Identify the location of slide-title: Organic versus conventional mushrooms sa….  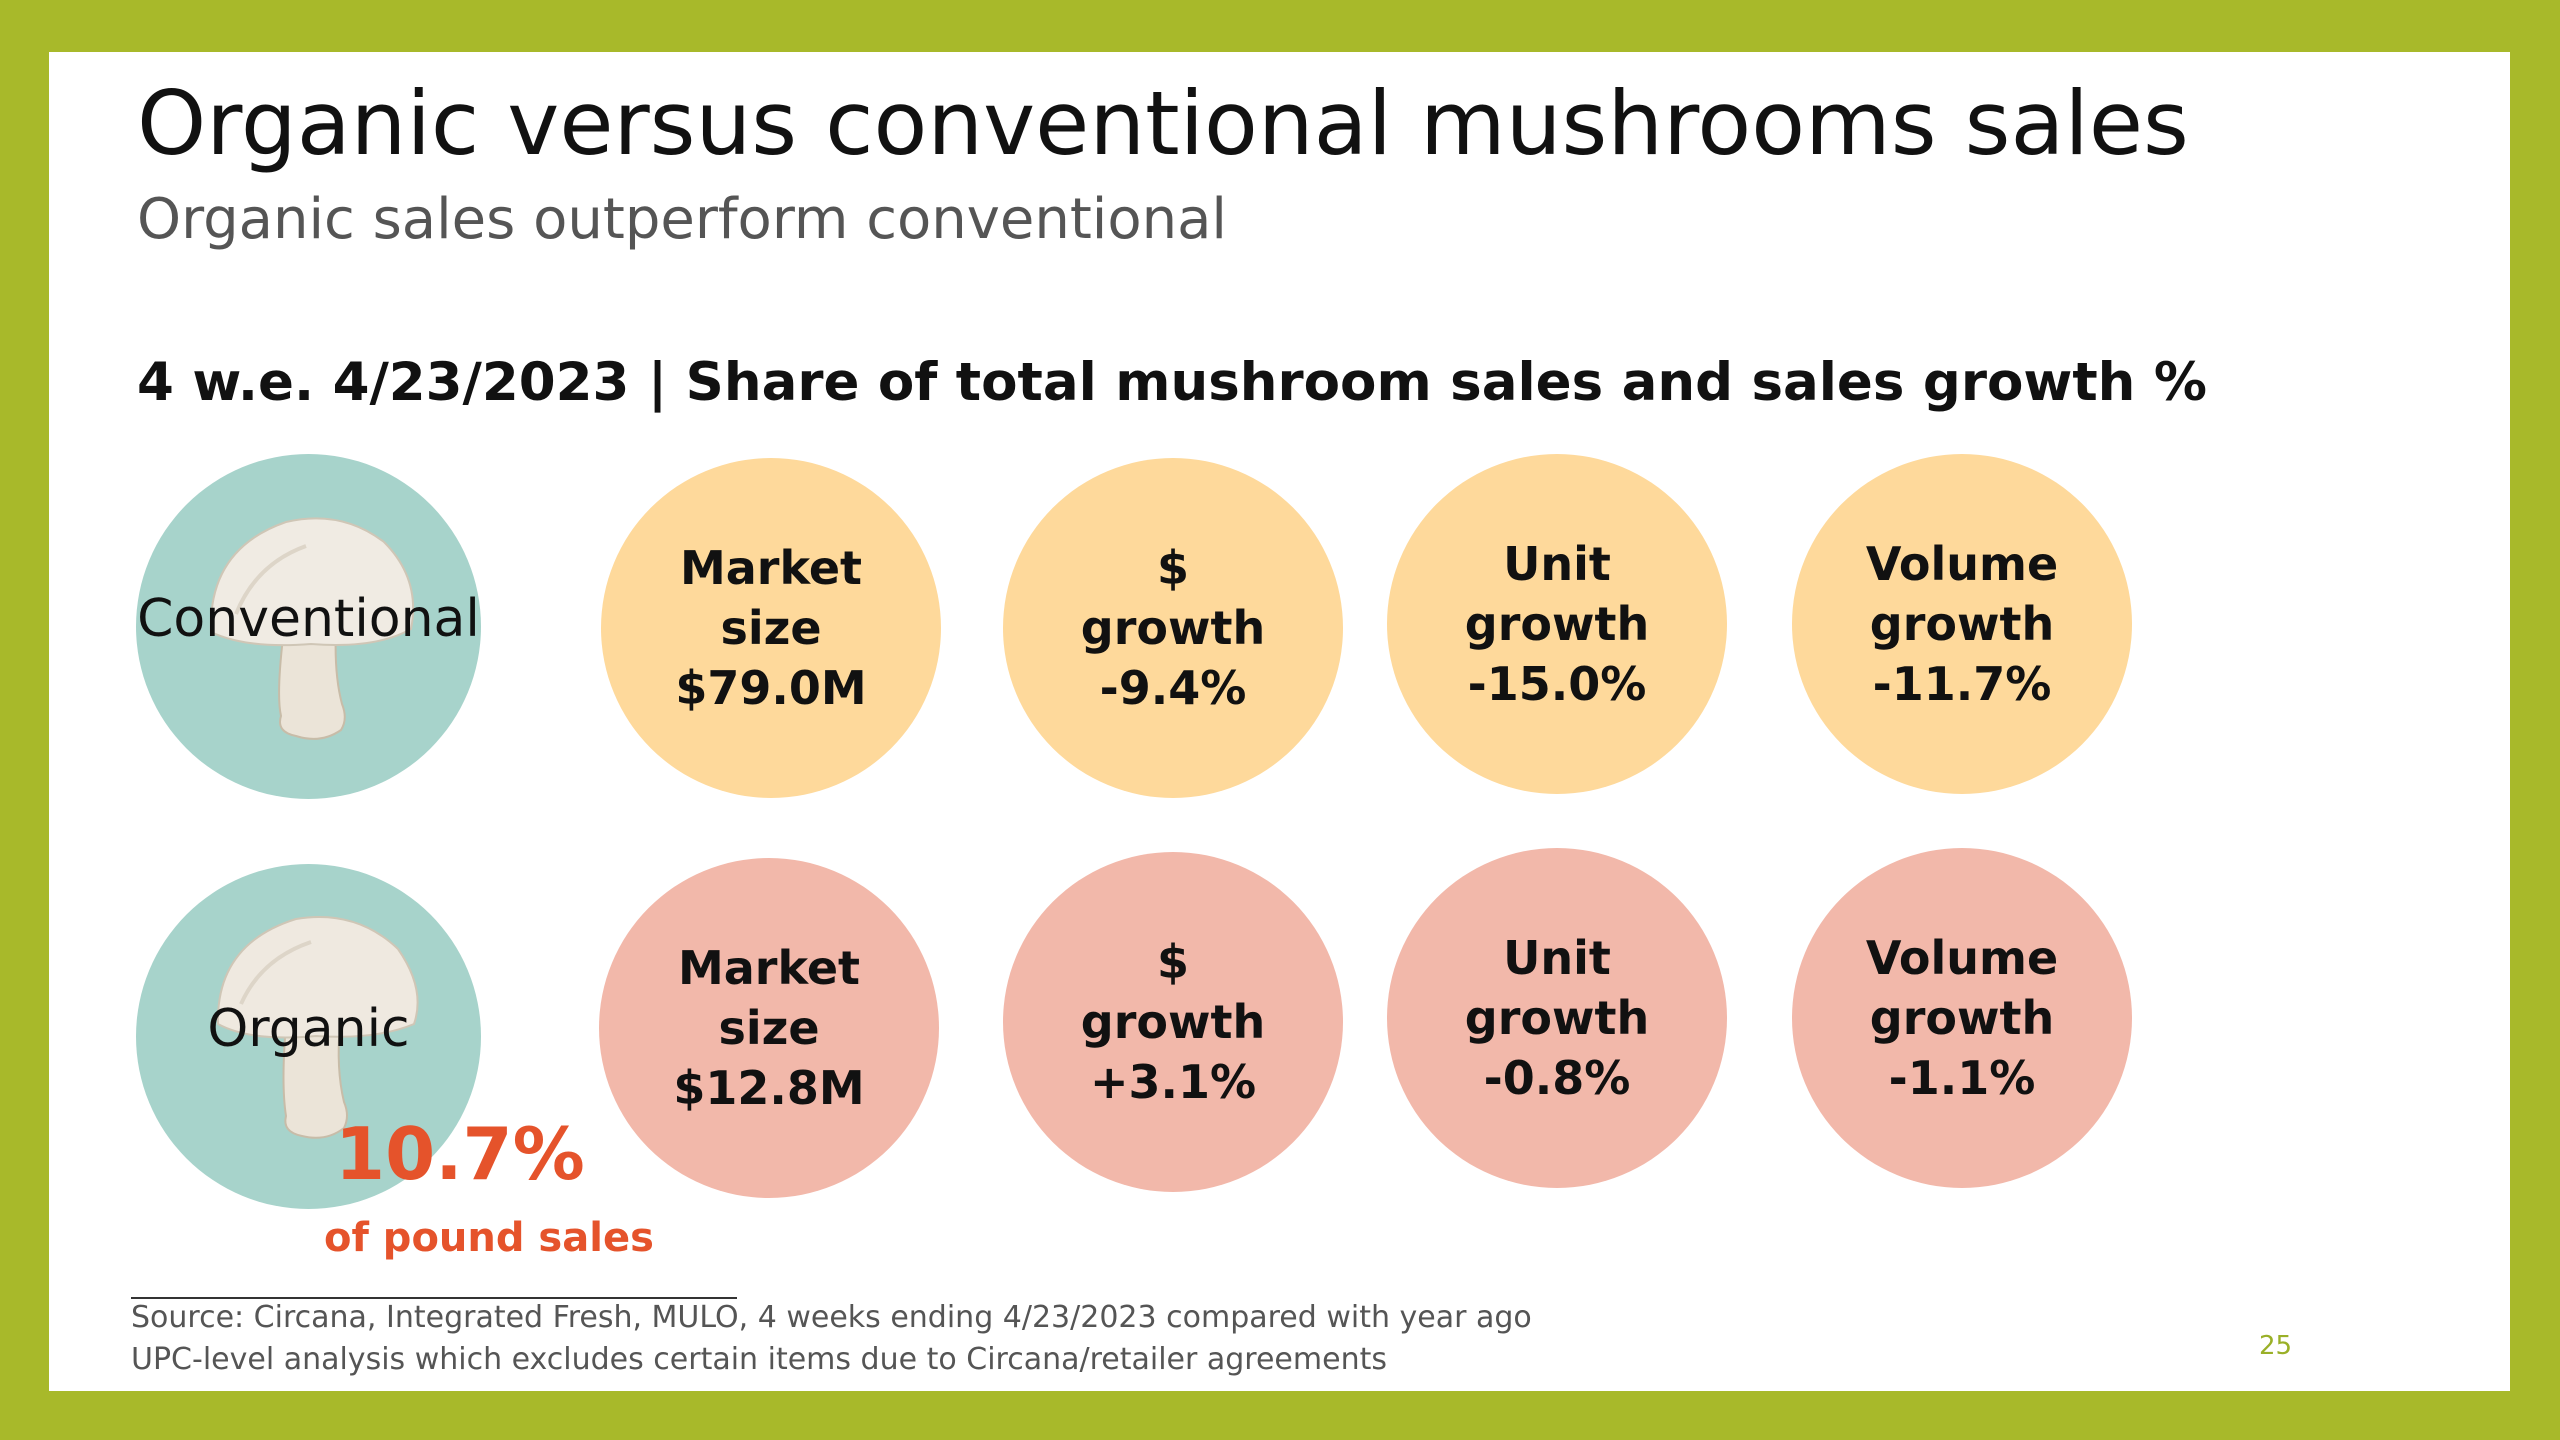
(1163, 123).